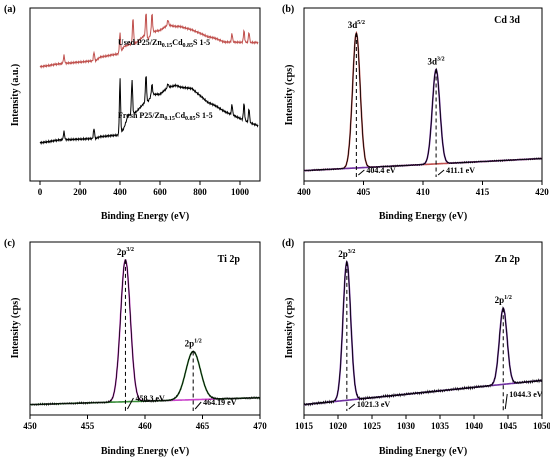 The width and height of the screenshot is (550, 464). What do you see at coordinates (40, 192) in the screenshot?
I see `panel-a-x-tick-label: 0` at bounding box center [40, 192].